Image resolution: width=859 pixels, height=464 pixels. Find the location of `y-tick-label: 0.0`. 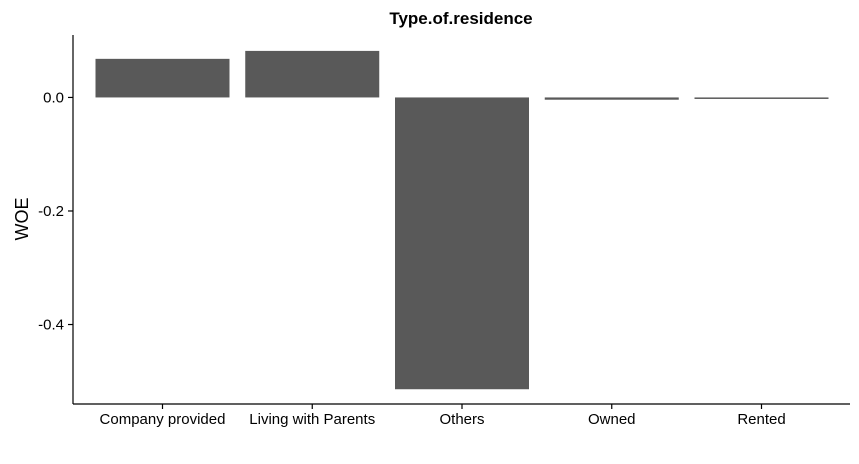

y-tick-label: 0.0 is located at coordinates (53, 97).